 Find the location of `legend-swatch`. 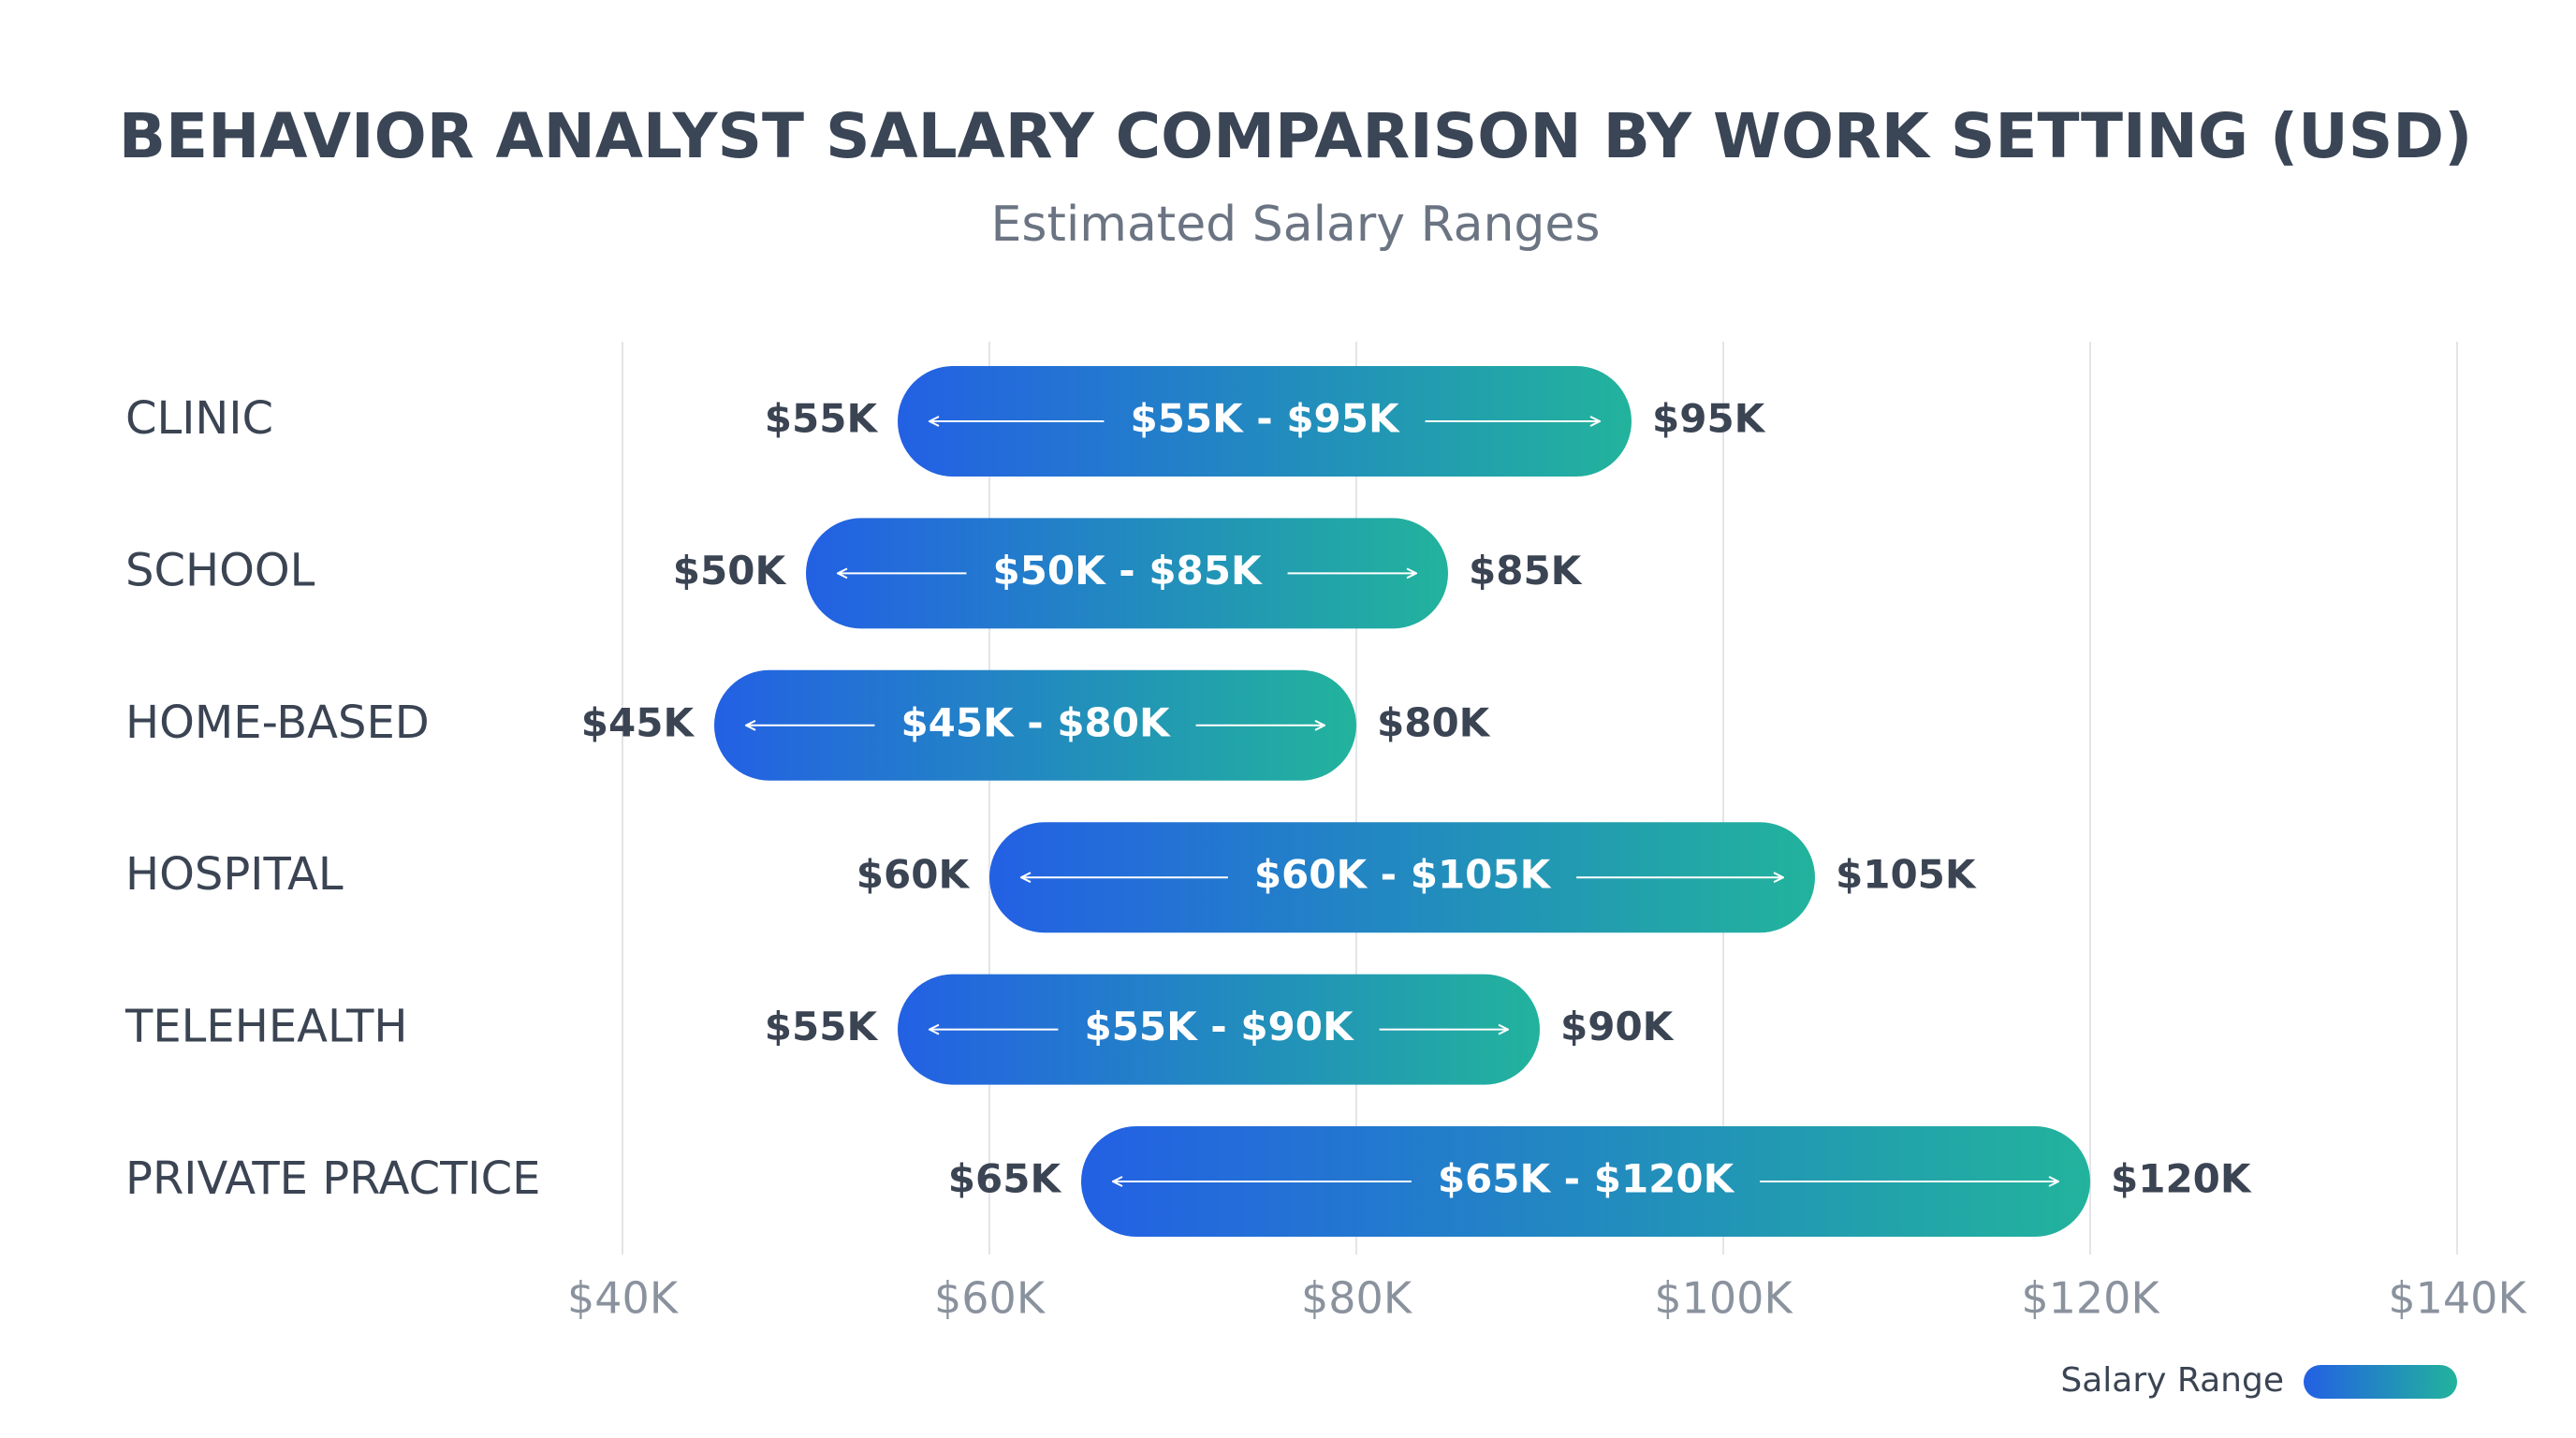

legend-swatch is located at coordinates (2380, 1382).